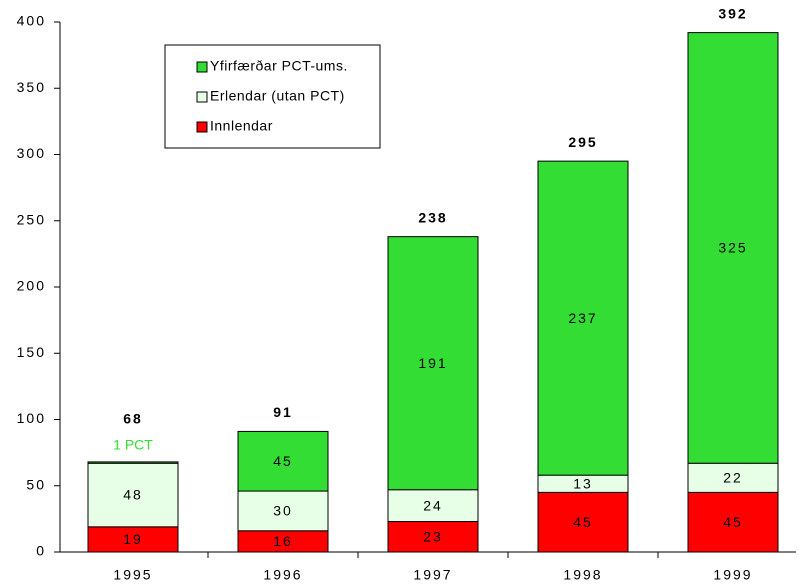  What do you see at coordinates (31, 352) in the screenshot?
I see `y-tick-label: 150` at bounding box center [31, 352].